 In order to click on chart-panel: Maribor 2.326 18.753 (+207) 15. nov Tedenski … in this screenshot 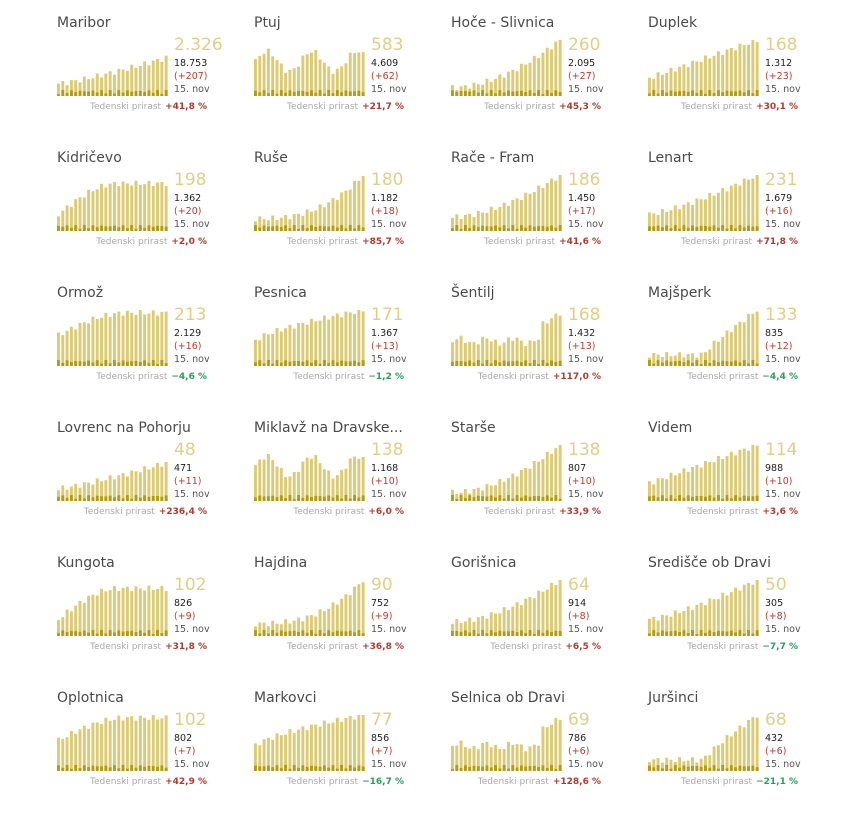, I will do `click(152, 79)`.